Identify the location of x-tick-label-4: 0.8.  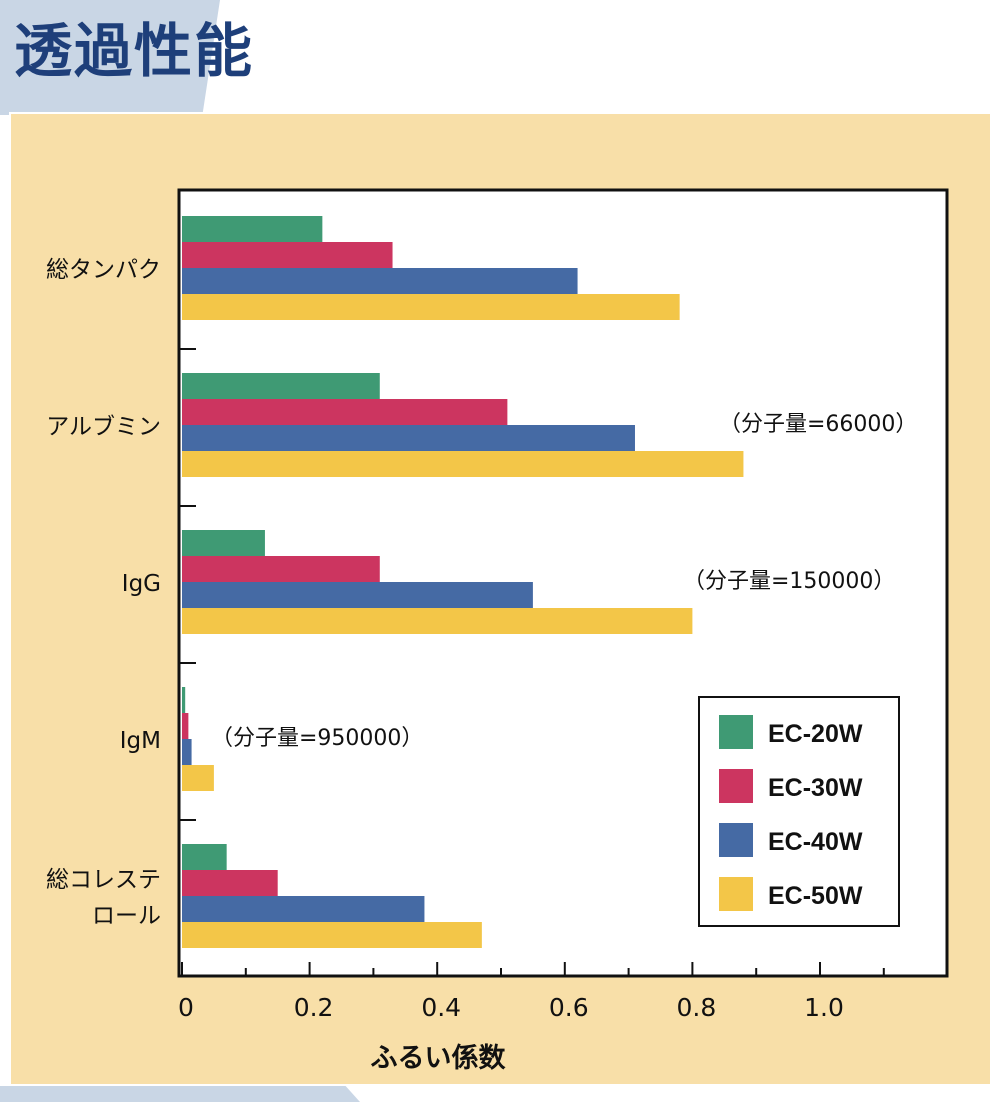
(697, 1007).